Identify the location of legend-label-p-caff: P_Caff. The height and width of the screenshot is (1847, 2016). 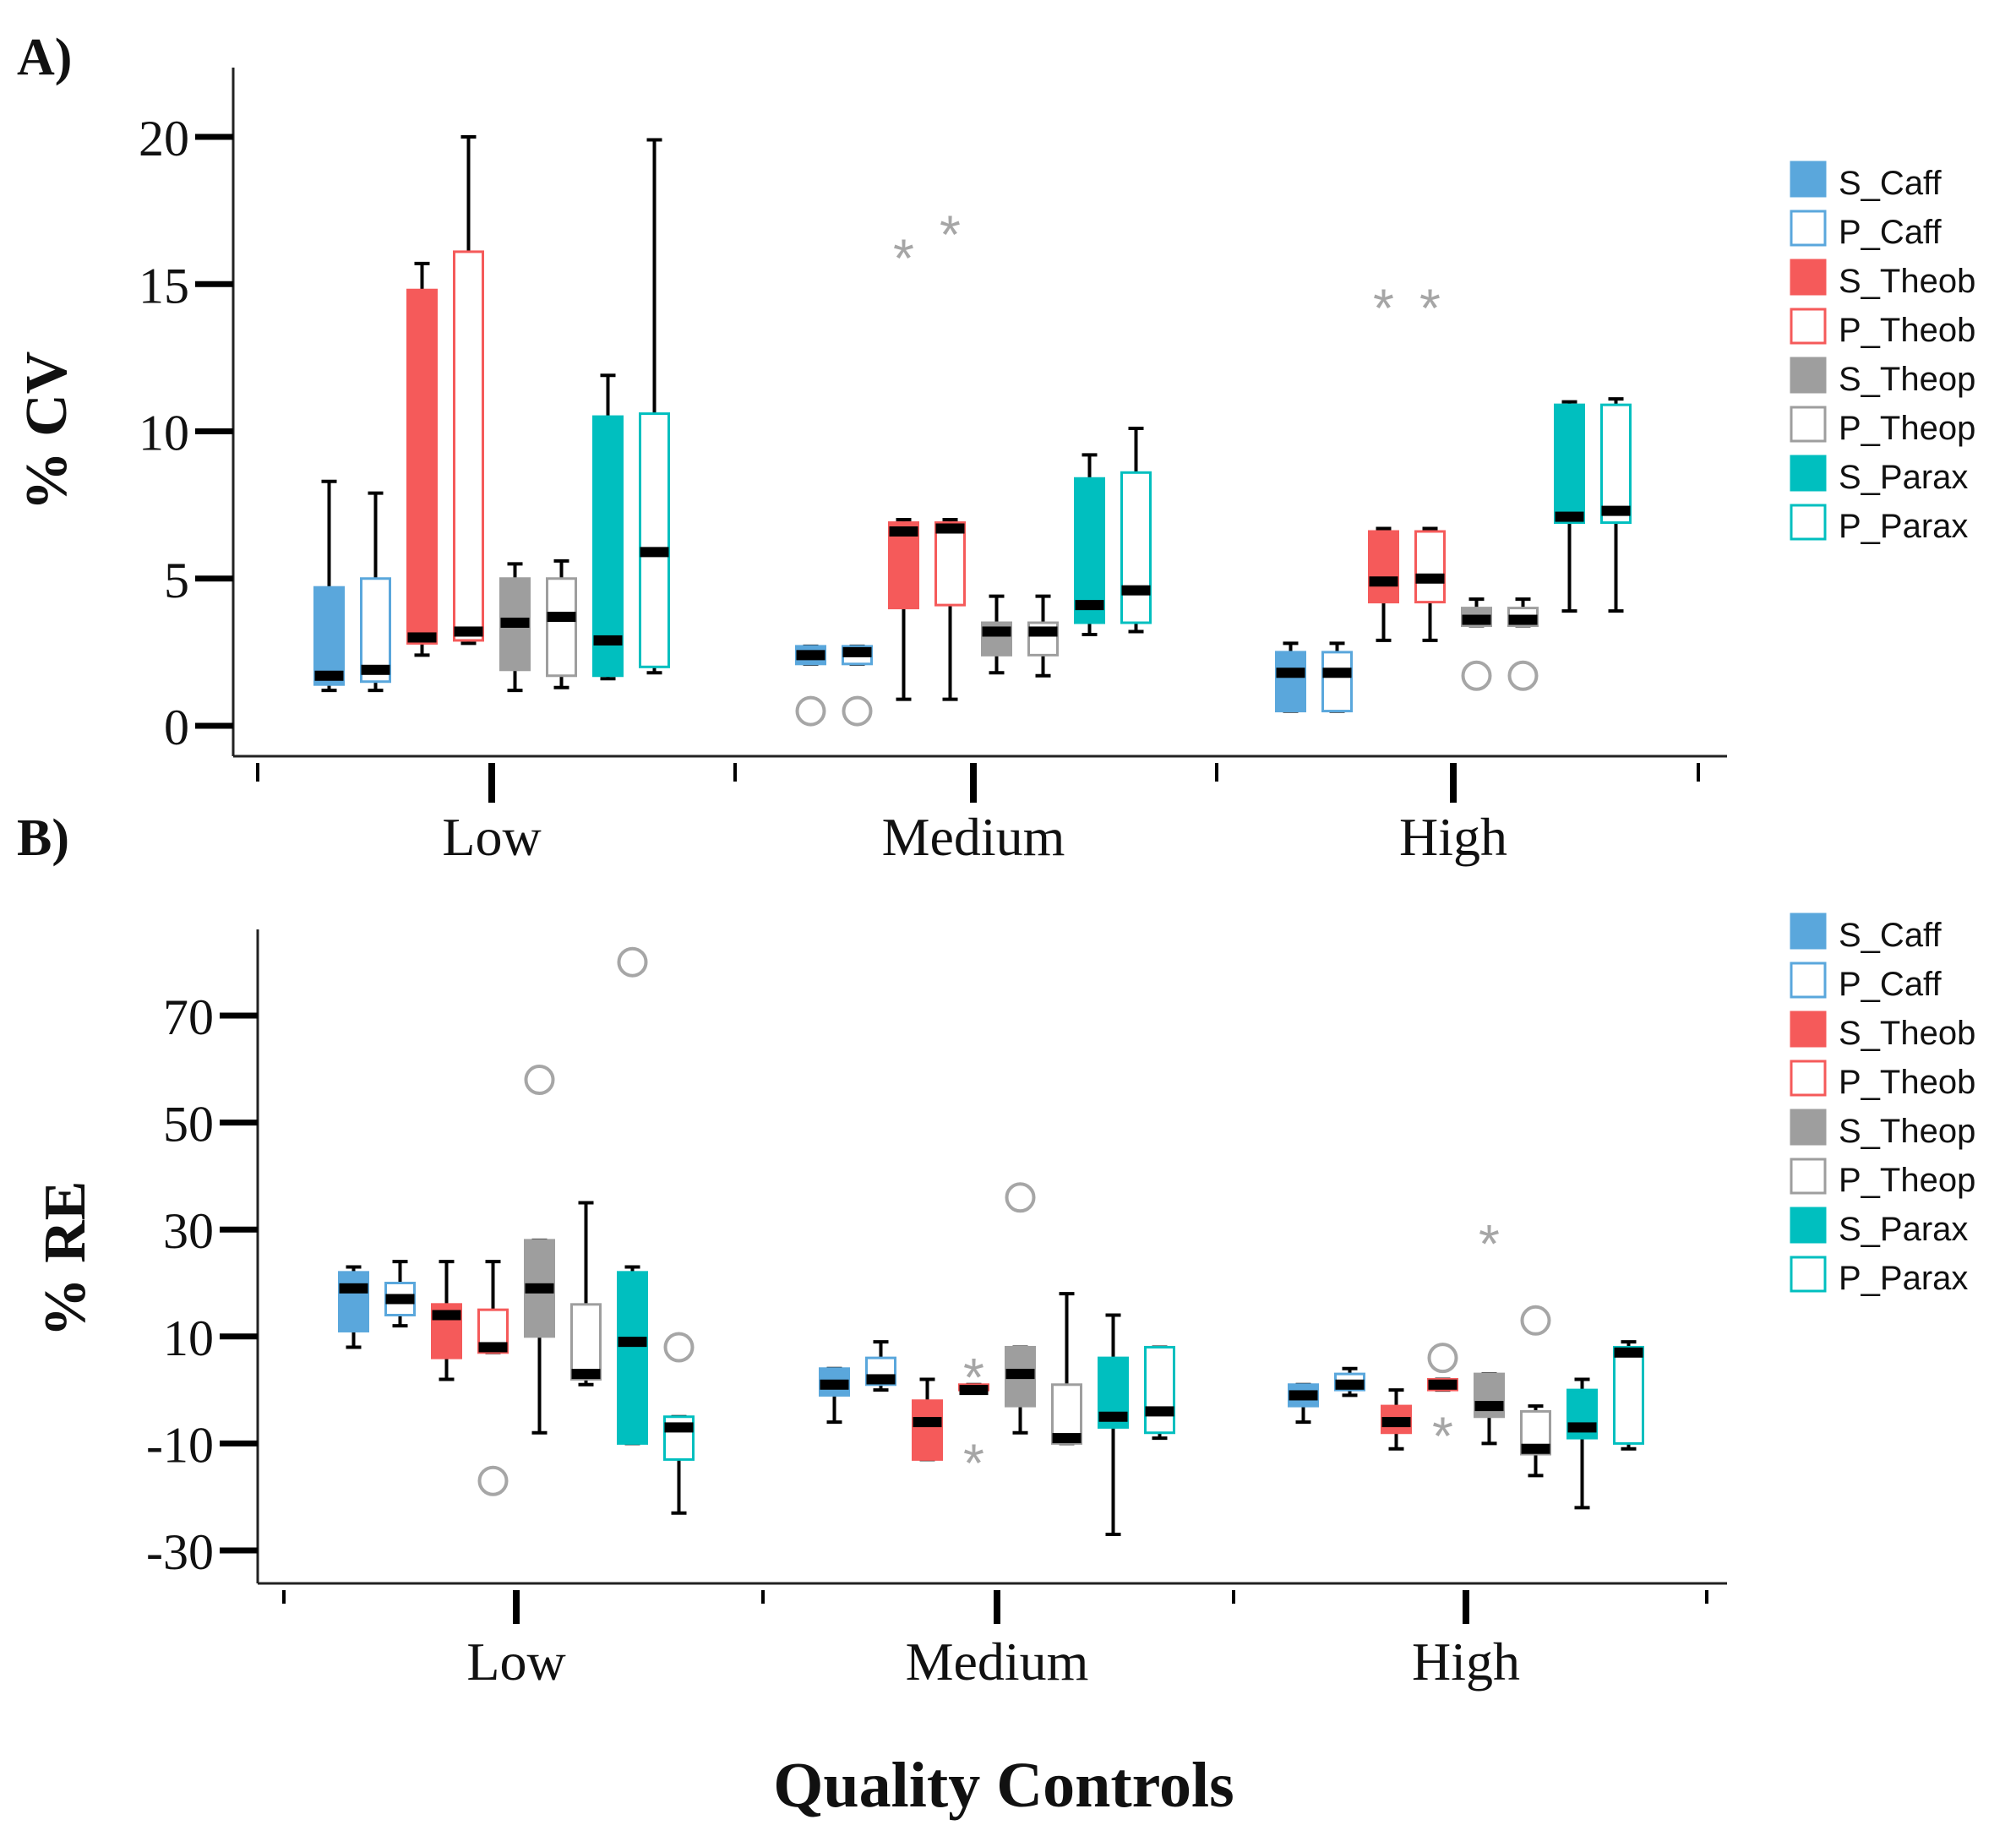
(1891, 233).